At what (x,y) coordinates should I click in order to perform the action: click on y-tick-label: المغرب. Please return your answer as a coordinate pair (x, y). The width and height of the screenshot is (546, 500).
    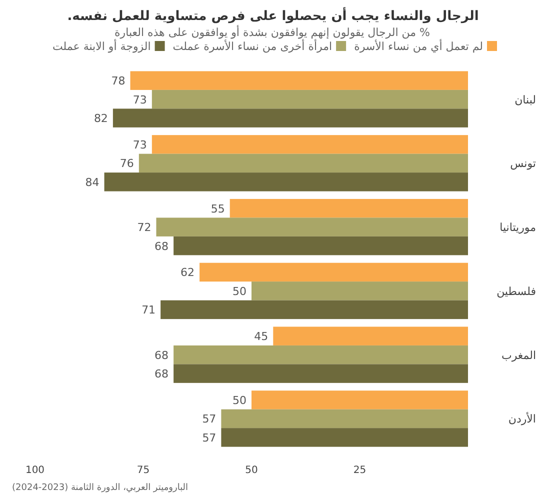
    Looking at the image, I should click on (519, 355).